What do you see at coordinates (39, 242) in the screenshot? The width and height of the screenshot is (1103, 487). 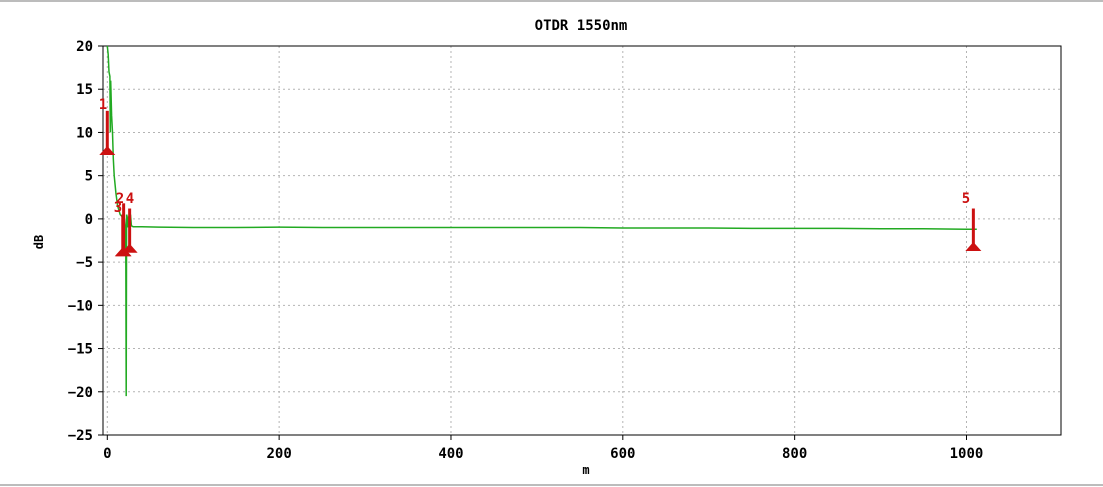 I see `y-axis-label: dB` at bounding box center [39, 242].